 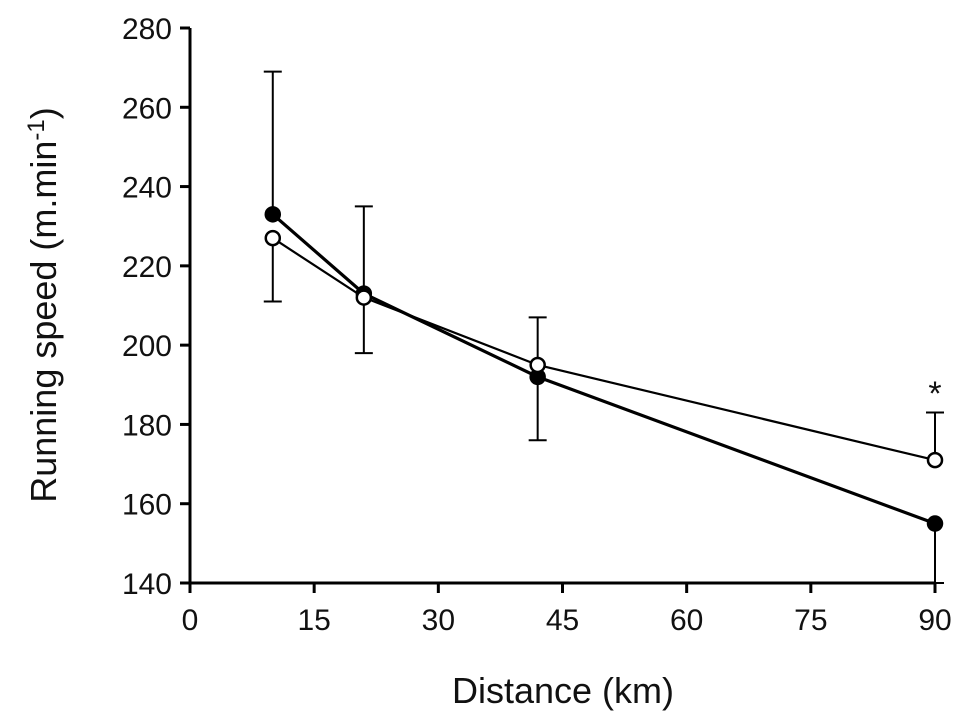 What do you see at coordinates (147, 346) in the screenshot?
I see `y-tick-label: 200` at bounding box center [147, 346].